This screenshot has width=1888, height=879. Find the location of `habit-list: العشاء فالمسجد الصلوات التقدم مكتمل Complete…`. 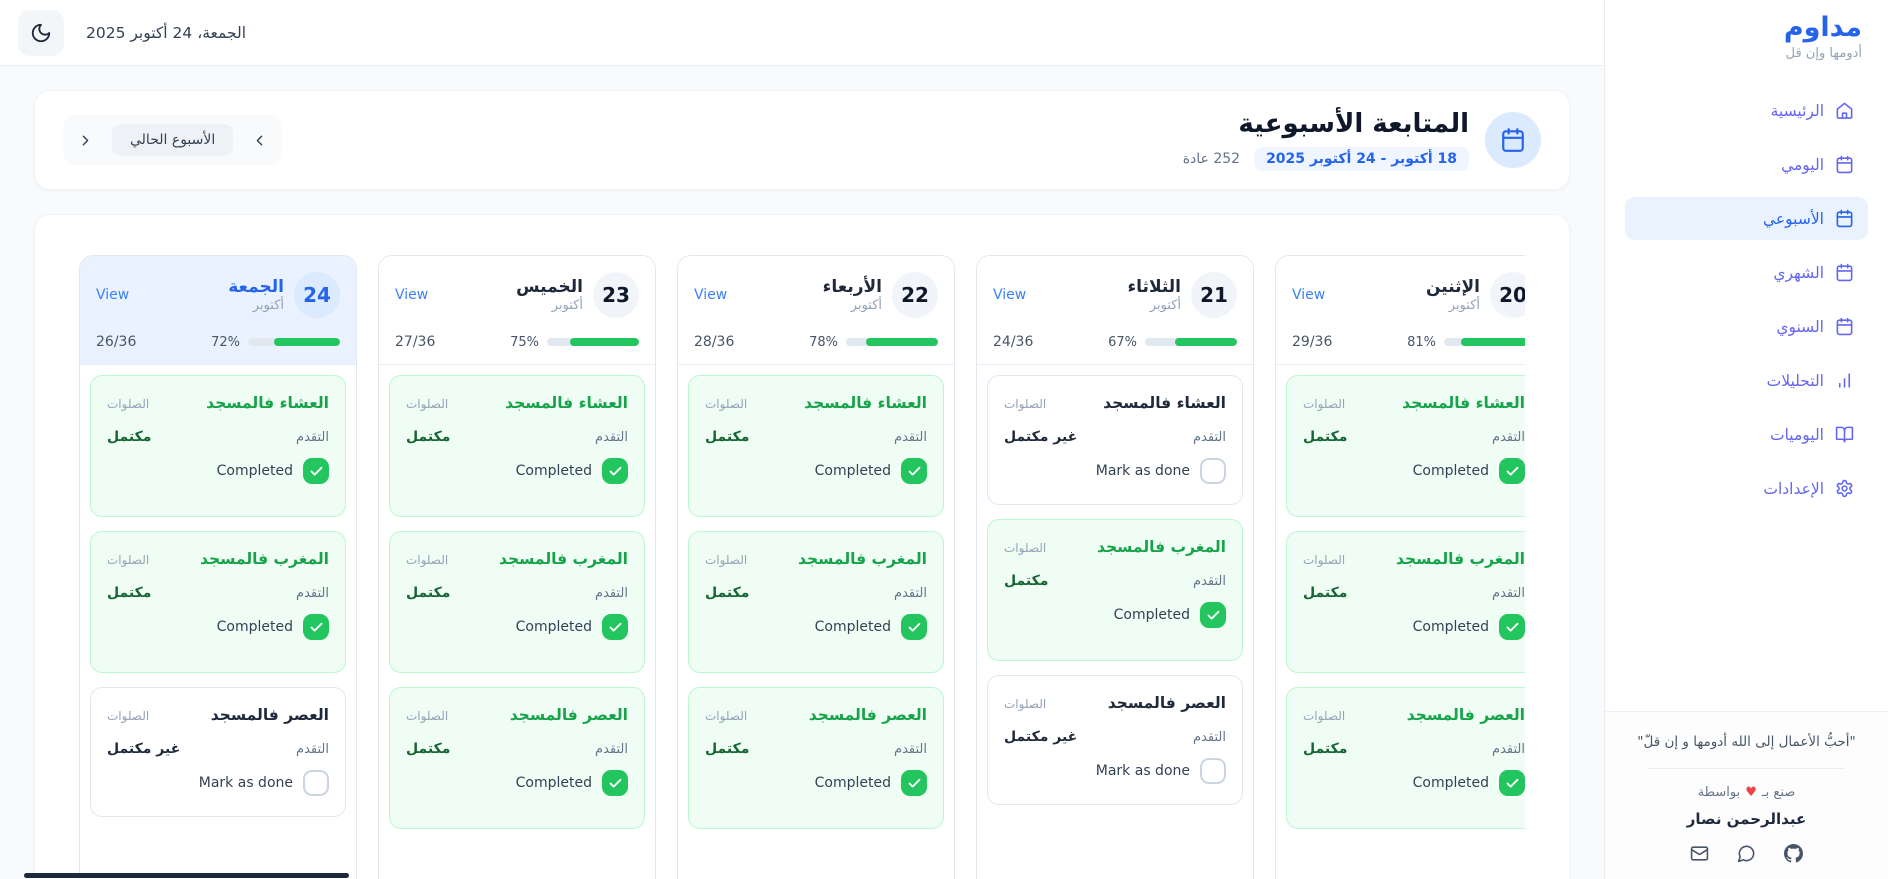

habit-list: العشاء فالمسجد الصلوات التقدم مكتمل Complete… is located at coordinates (1400, 602).